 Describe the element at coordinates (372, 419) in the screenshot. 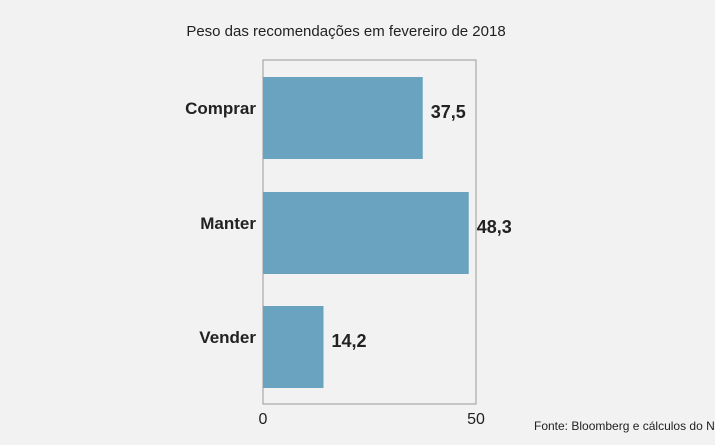

I see `x-axis-ticks: 0 50` at that location.